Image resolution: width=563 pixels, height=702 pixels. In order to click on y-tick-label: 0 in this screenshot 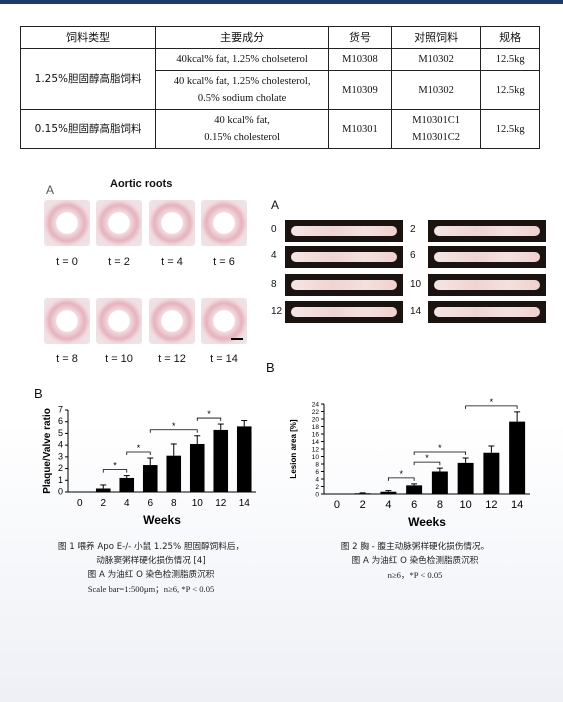, I will do `click(60, 492)`.